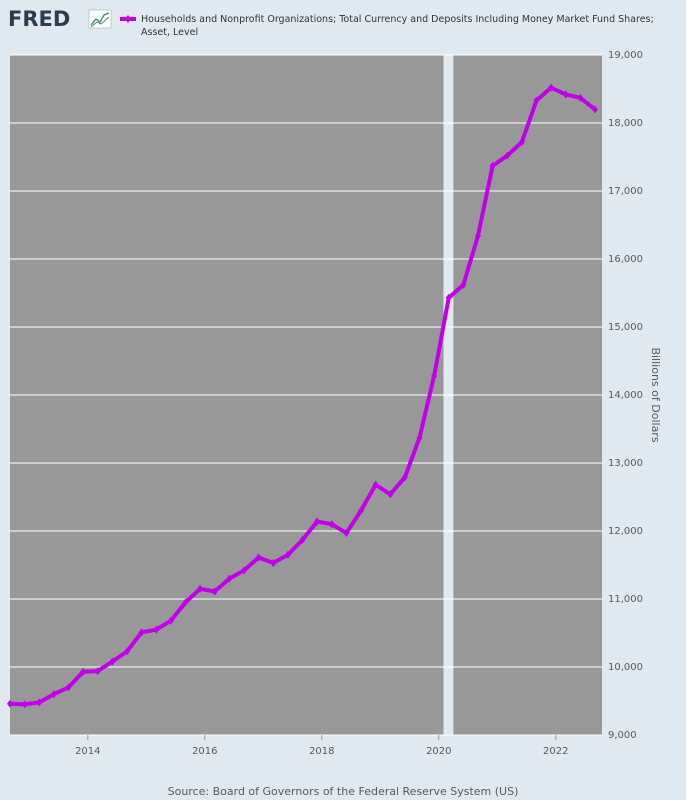 This screenshot has width=686, height=800. What do you see at coordinates (655, 394) in the screenshot?
I see `y-axis-label: Billions of Dollars` at bounding box center [655, 394].